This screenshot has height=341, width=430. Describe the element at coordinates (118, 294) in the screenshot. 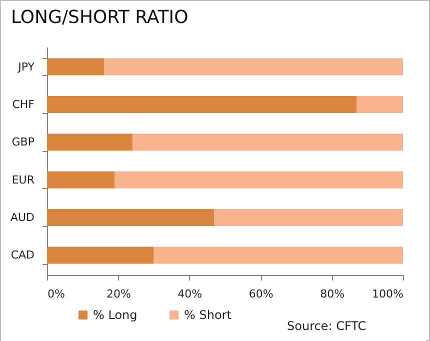

I see `x-tick-label: 20%` at that location.